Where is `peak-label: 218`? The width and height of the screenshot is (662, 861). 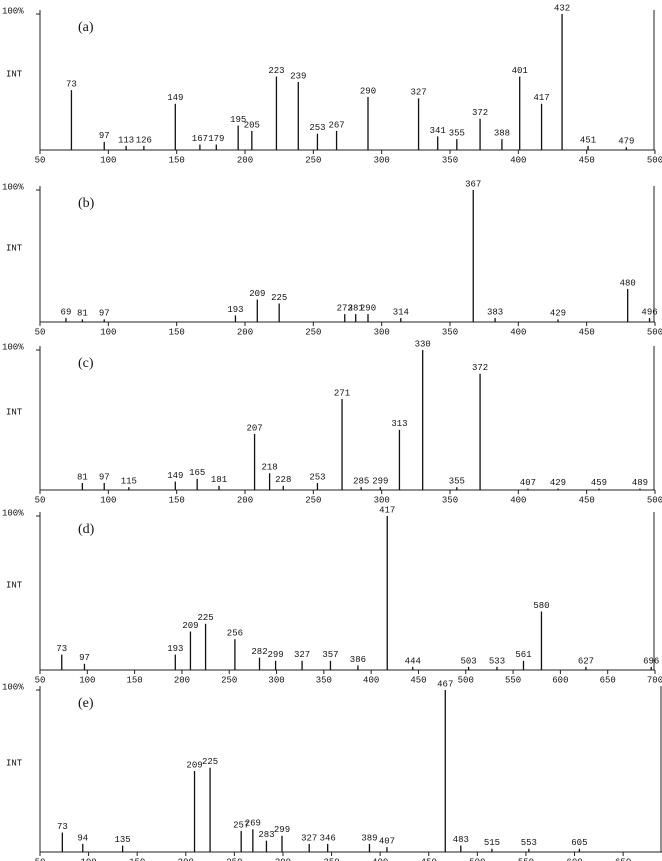
peak-label: 218 is located at coordinates (269, 468).